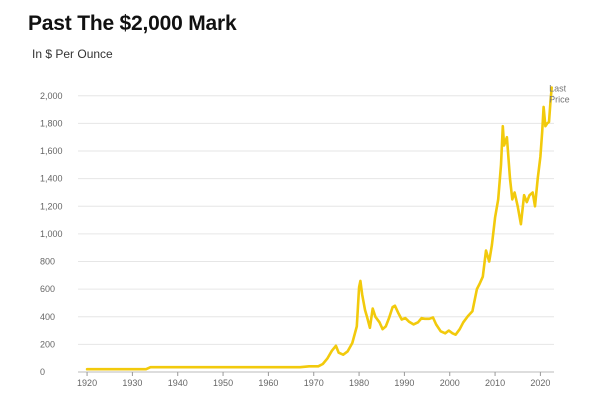  Describe the element at coordinates (47, 344) in the screenshot. I see `y-tick-label: 200` at that location.